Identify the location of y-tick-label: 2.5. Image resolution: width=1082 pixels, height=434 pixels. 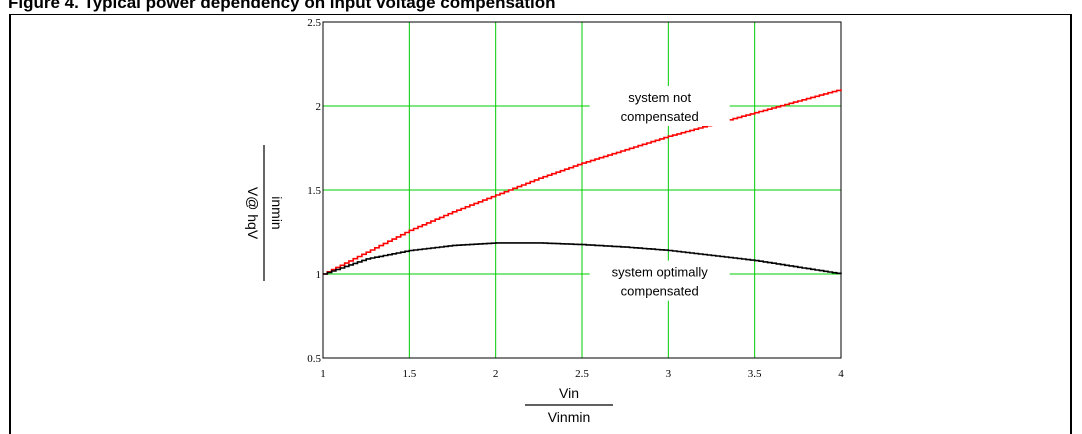
(314, 23).